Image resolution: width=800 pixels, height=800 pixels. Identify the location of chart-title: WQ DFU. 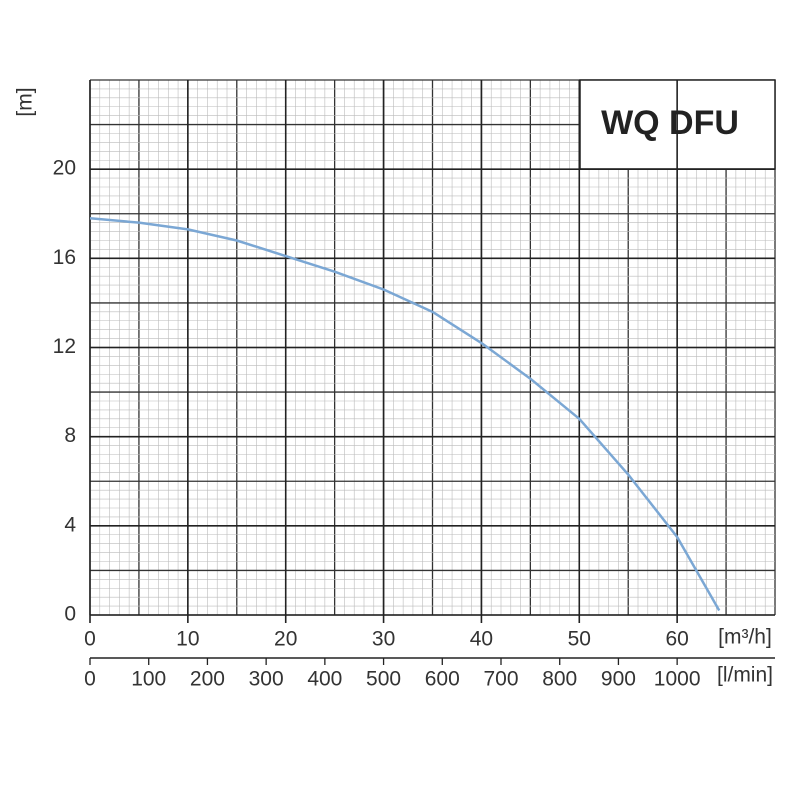
(670, 123).